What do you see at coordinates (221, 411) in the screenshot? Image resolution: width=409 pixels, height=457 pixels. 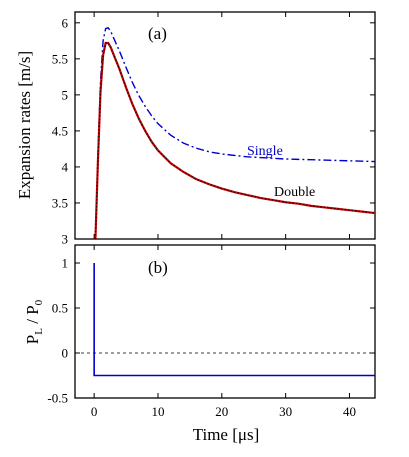 I see `b-x-tick-label: 20` at bounding box center [221, 411].